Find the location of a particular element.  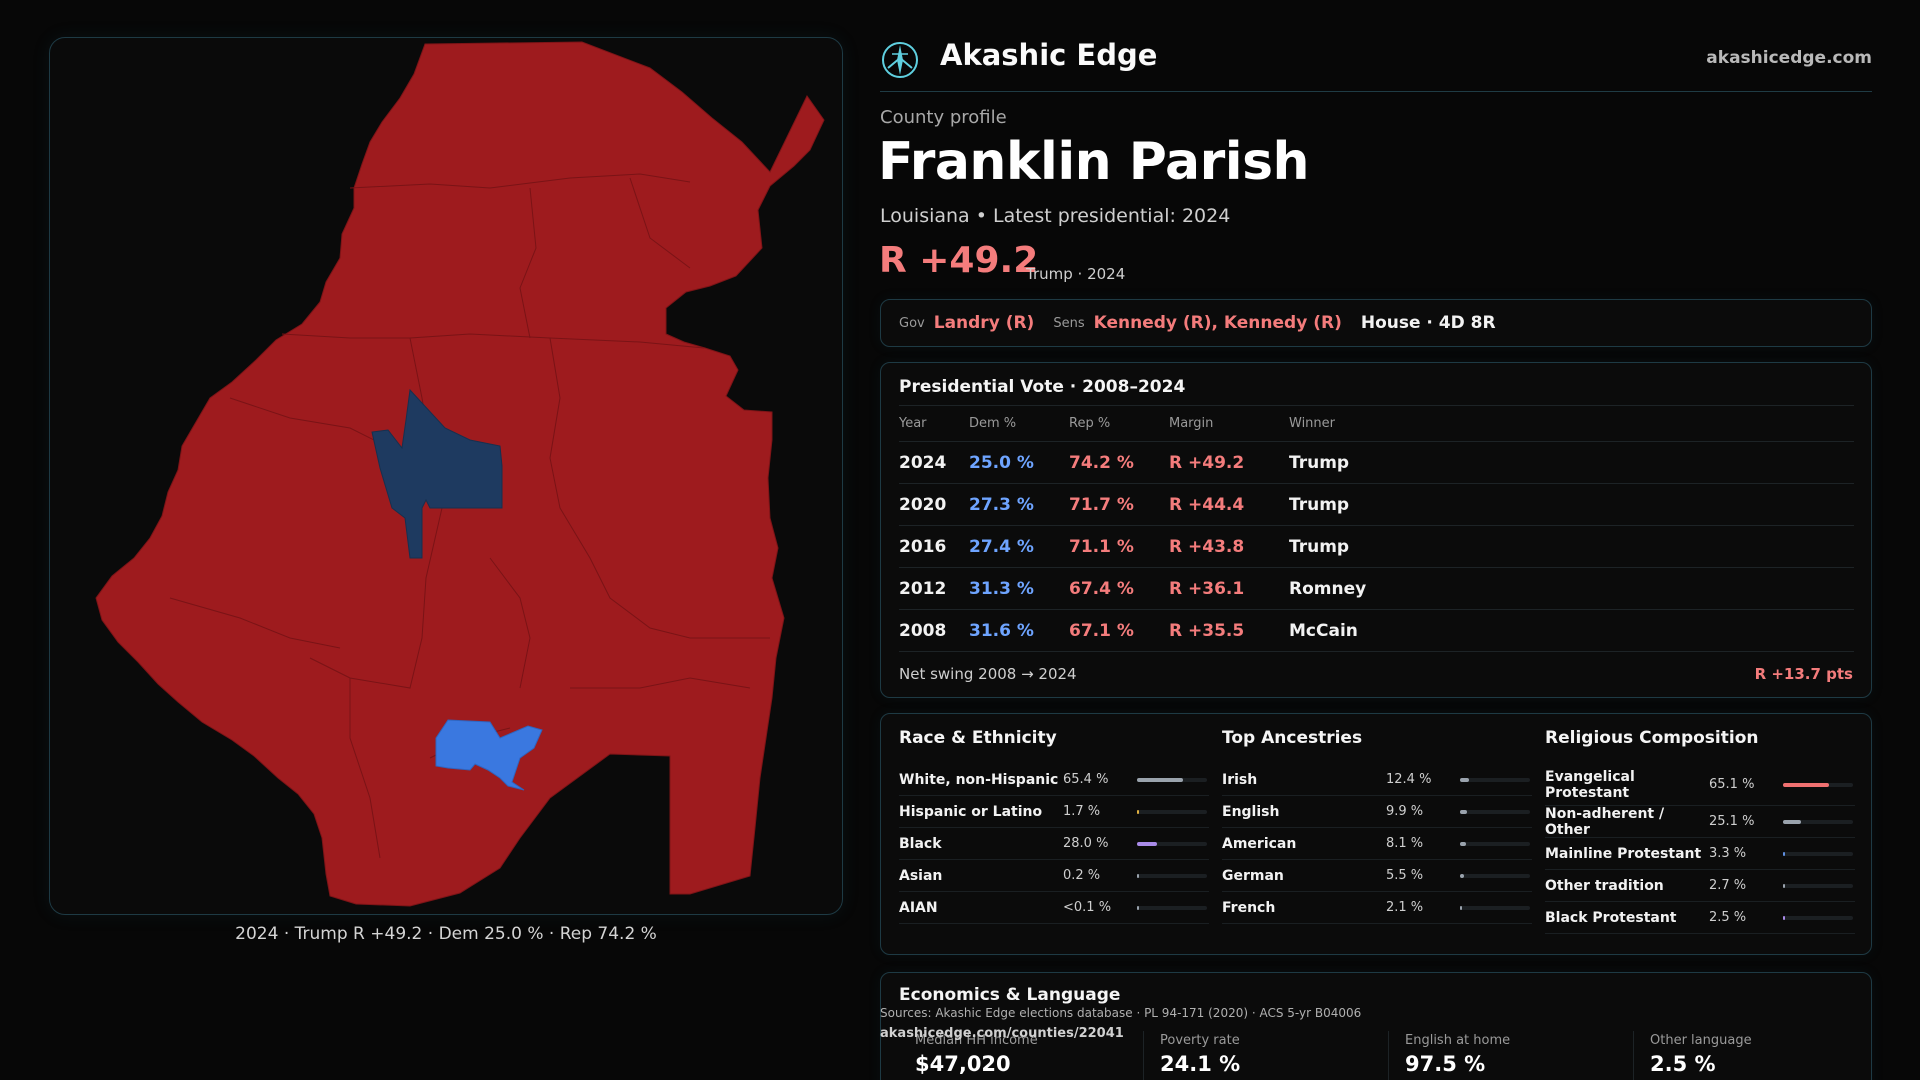

house-delegation: House · 4D 8R is located at coordinates (1428, 323).